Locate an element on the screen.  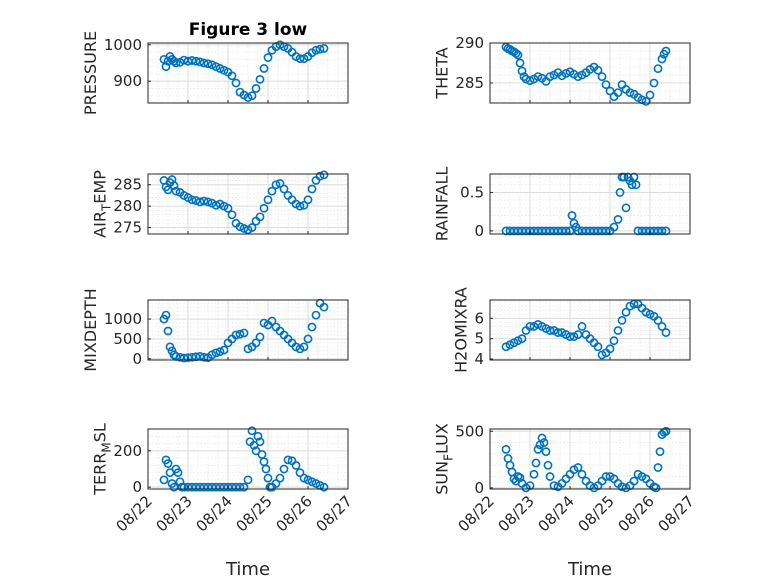
x-tick-label: 08/24 is located at coordinates (556, 513).